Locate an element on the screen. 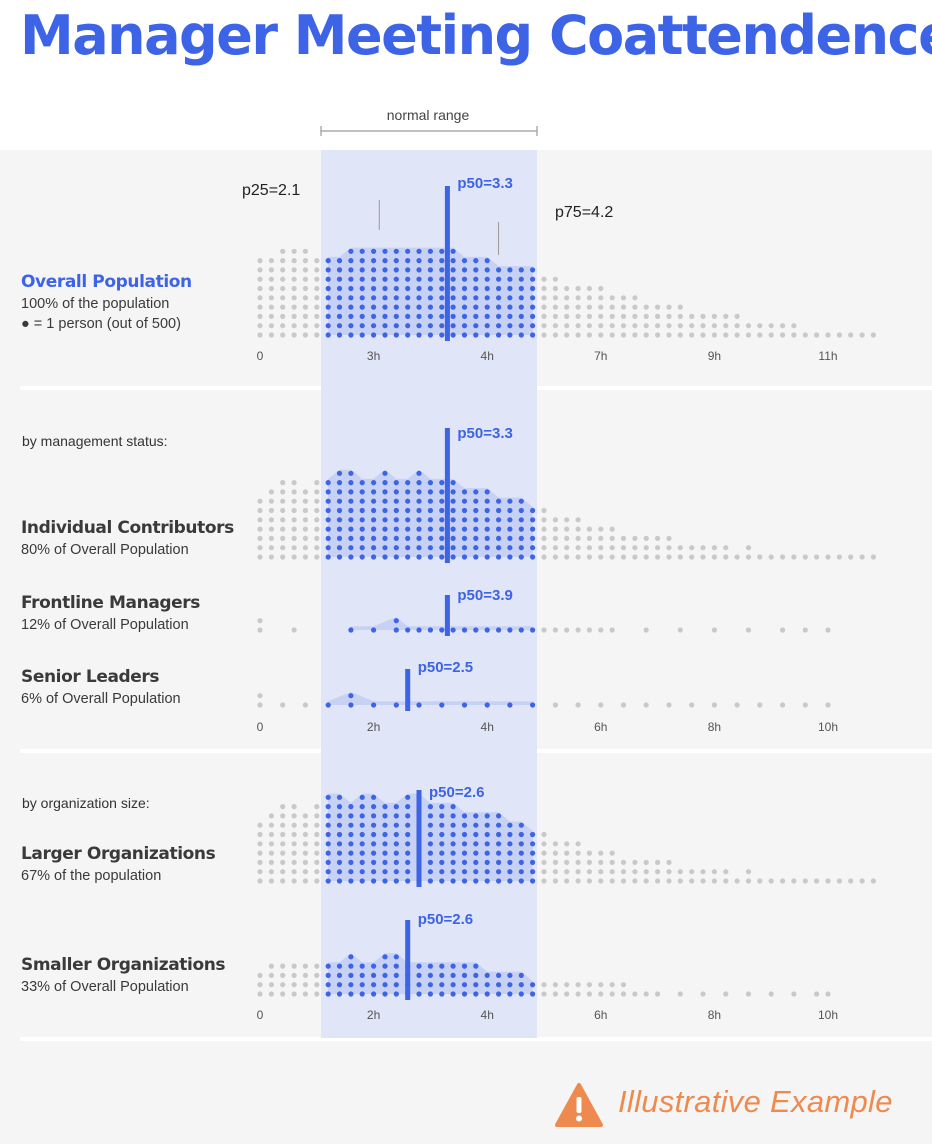 This screenshot has height=1144, width=932. series-0: p50=3.3 0 3h 4h 7h 9h 11h is located at coordinates (567, 269).